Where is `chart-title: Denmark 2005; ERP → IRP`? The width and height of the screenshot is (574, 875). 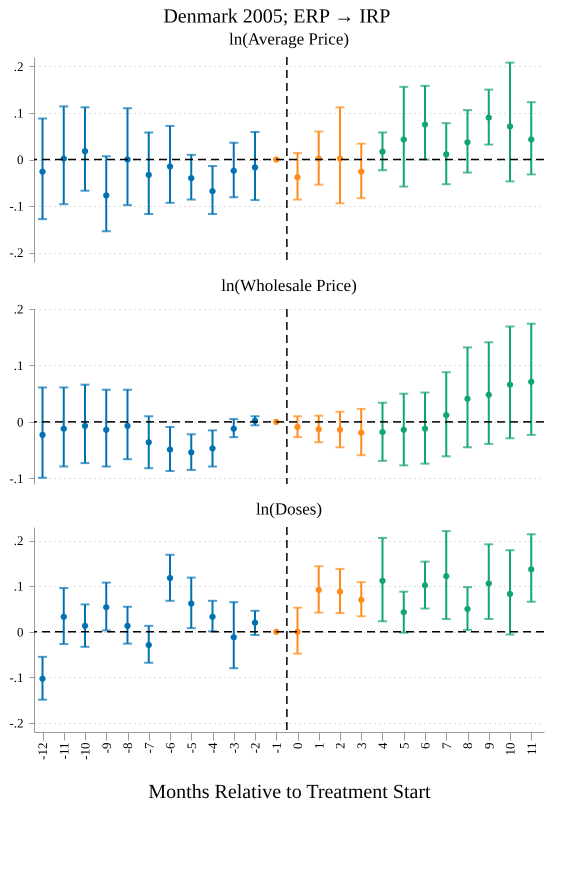 chart-title: Denmark 2005; ERP → IRP is located at coordinates (276, 16).